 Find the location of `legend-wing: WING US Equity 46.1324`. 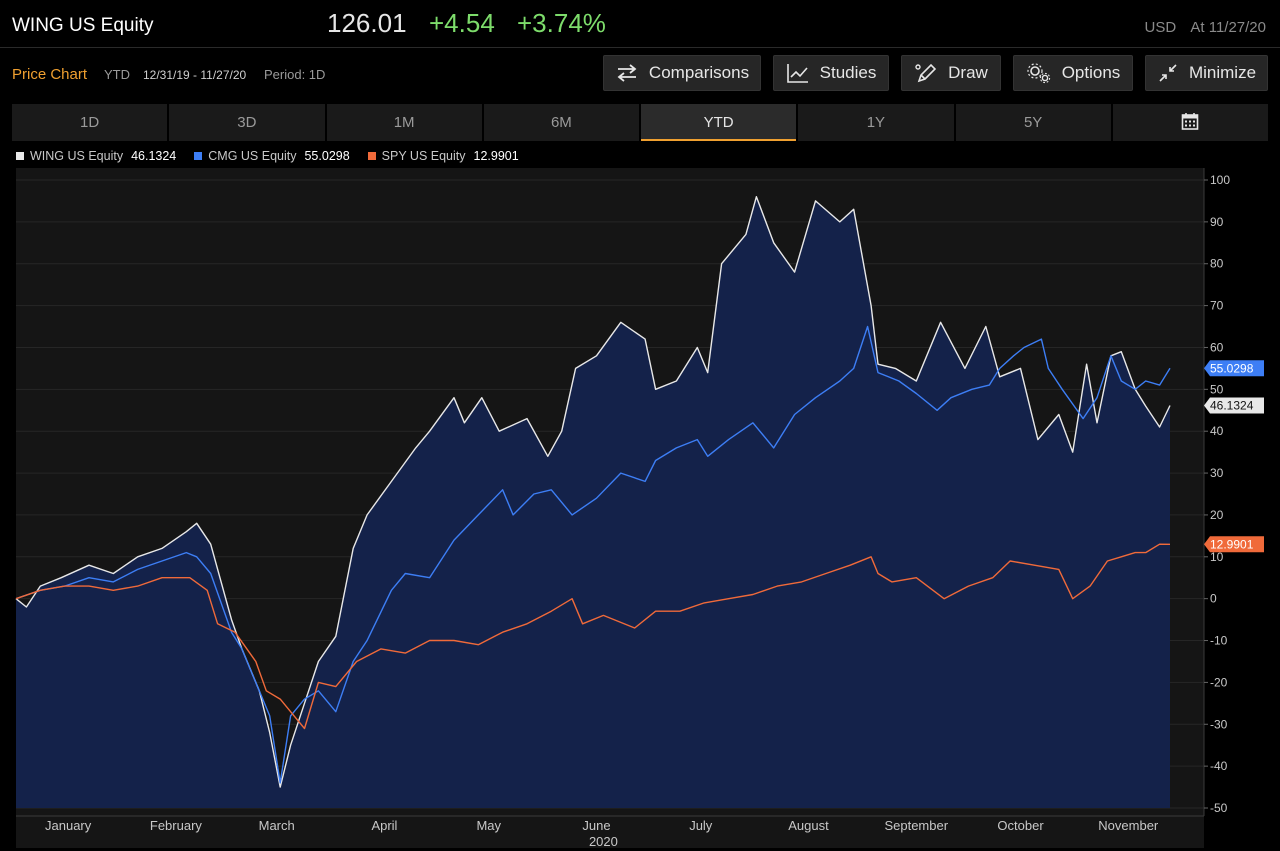

legend-wing: WING US Equity 46.1324 is located at coordinates (96, 156).